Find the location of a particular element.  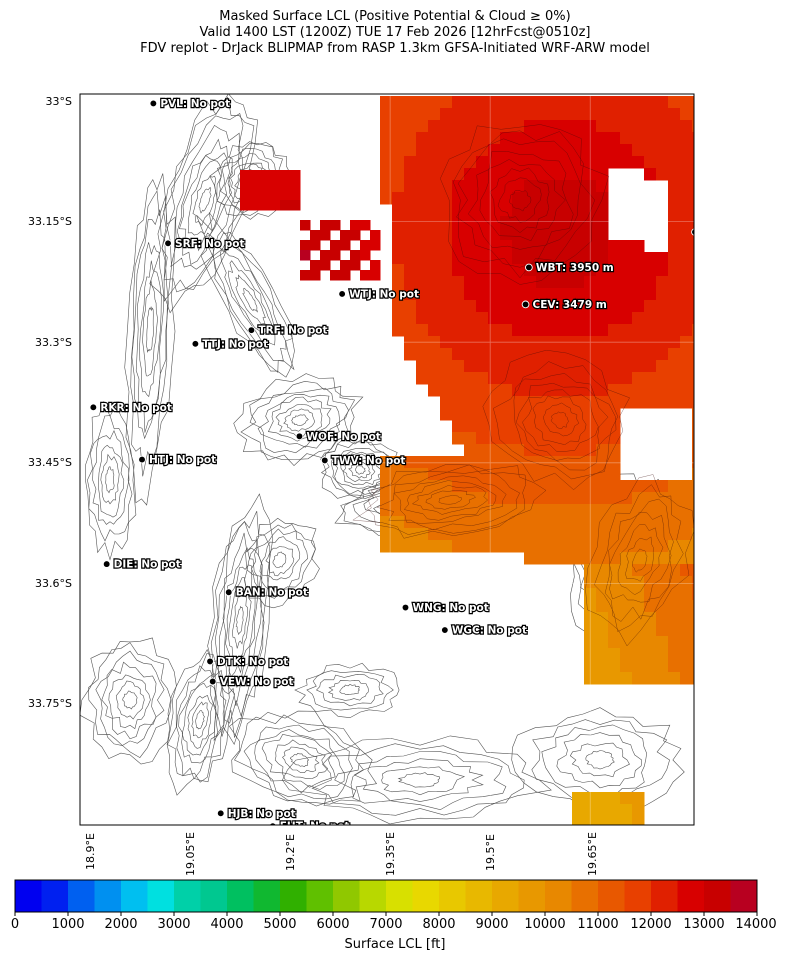

station-trf: TRF: No pot is located at coordinates (288, 330).